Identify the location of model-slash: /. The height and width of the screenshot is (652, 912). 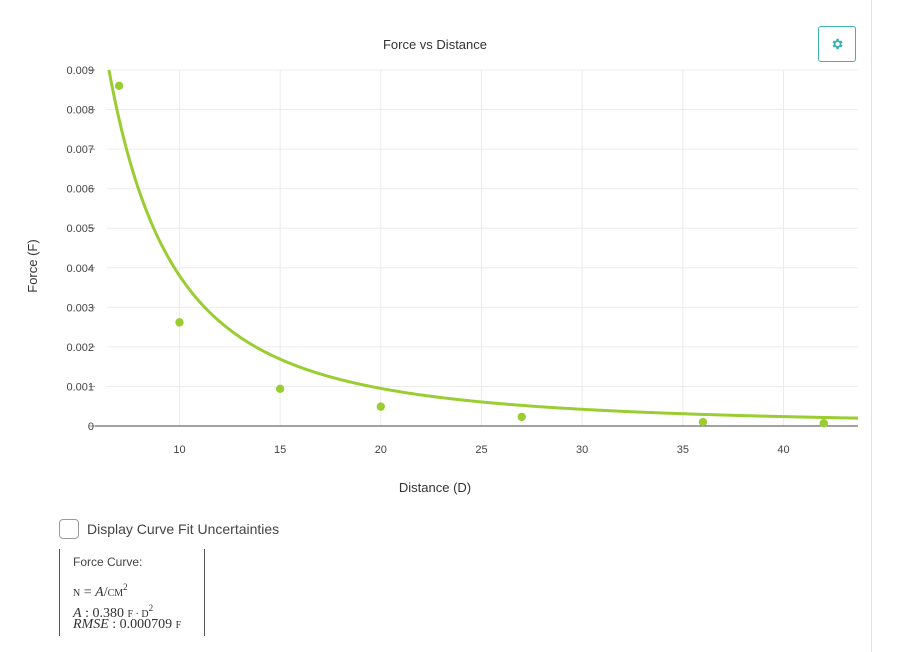
(105, 592).